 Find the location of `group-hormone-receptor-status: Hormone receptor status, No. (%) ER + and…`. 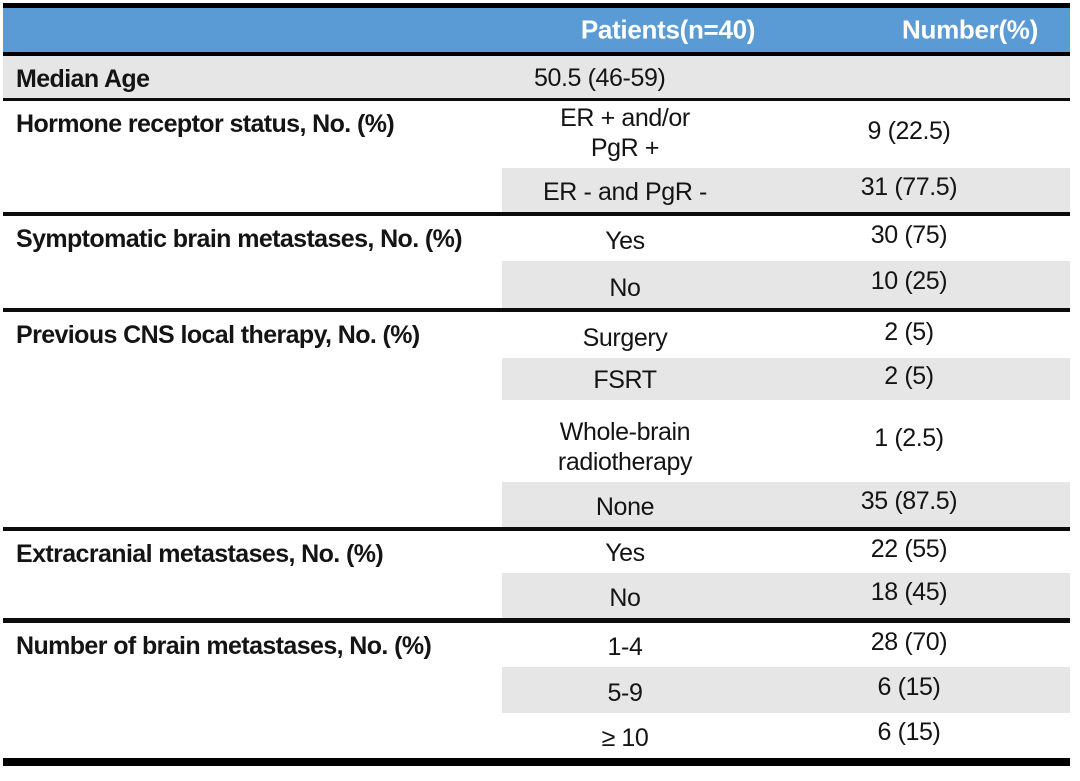

group-hormone-receptor-status: Hormone receptor status, No. (%) ER + and… is located at coordinates (536, 155).